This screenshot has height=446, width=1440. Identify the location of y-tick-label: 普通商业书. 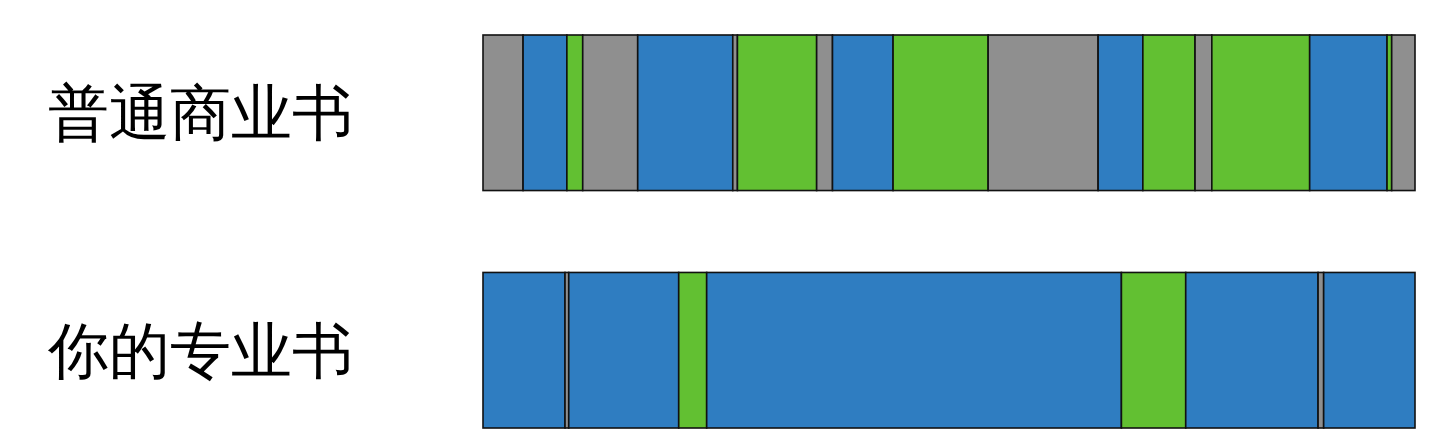
(200, 113).